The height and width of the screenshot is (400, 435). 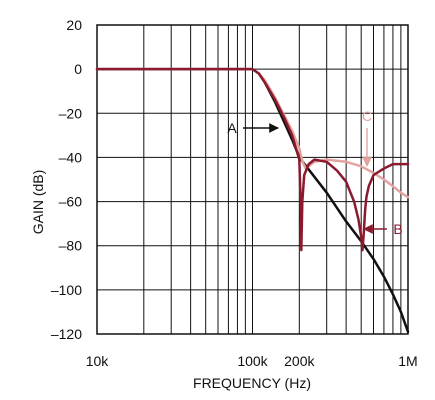 What do you see at coordinates (74, 25) in the screenshot?
I see `y-tick-label: 20` at bounding box center [74, 25].